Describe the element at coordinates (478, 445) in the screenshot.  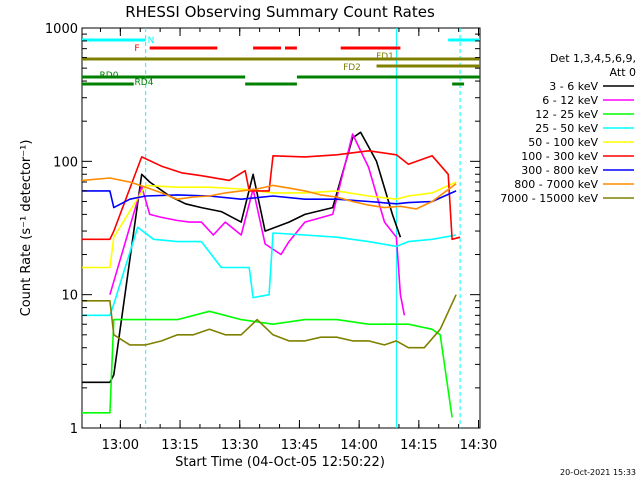
I see `x-tick-label-7: 14:30` at that location.